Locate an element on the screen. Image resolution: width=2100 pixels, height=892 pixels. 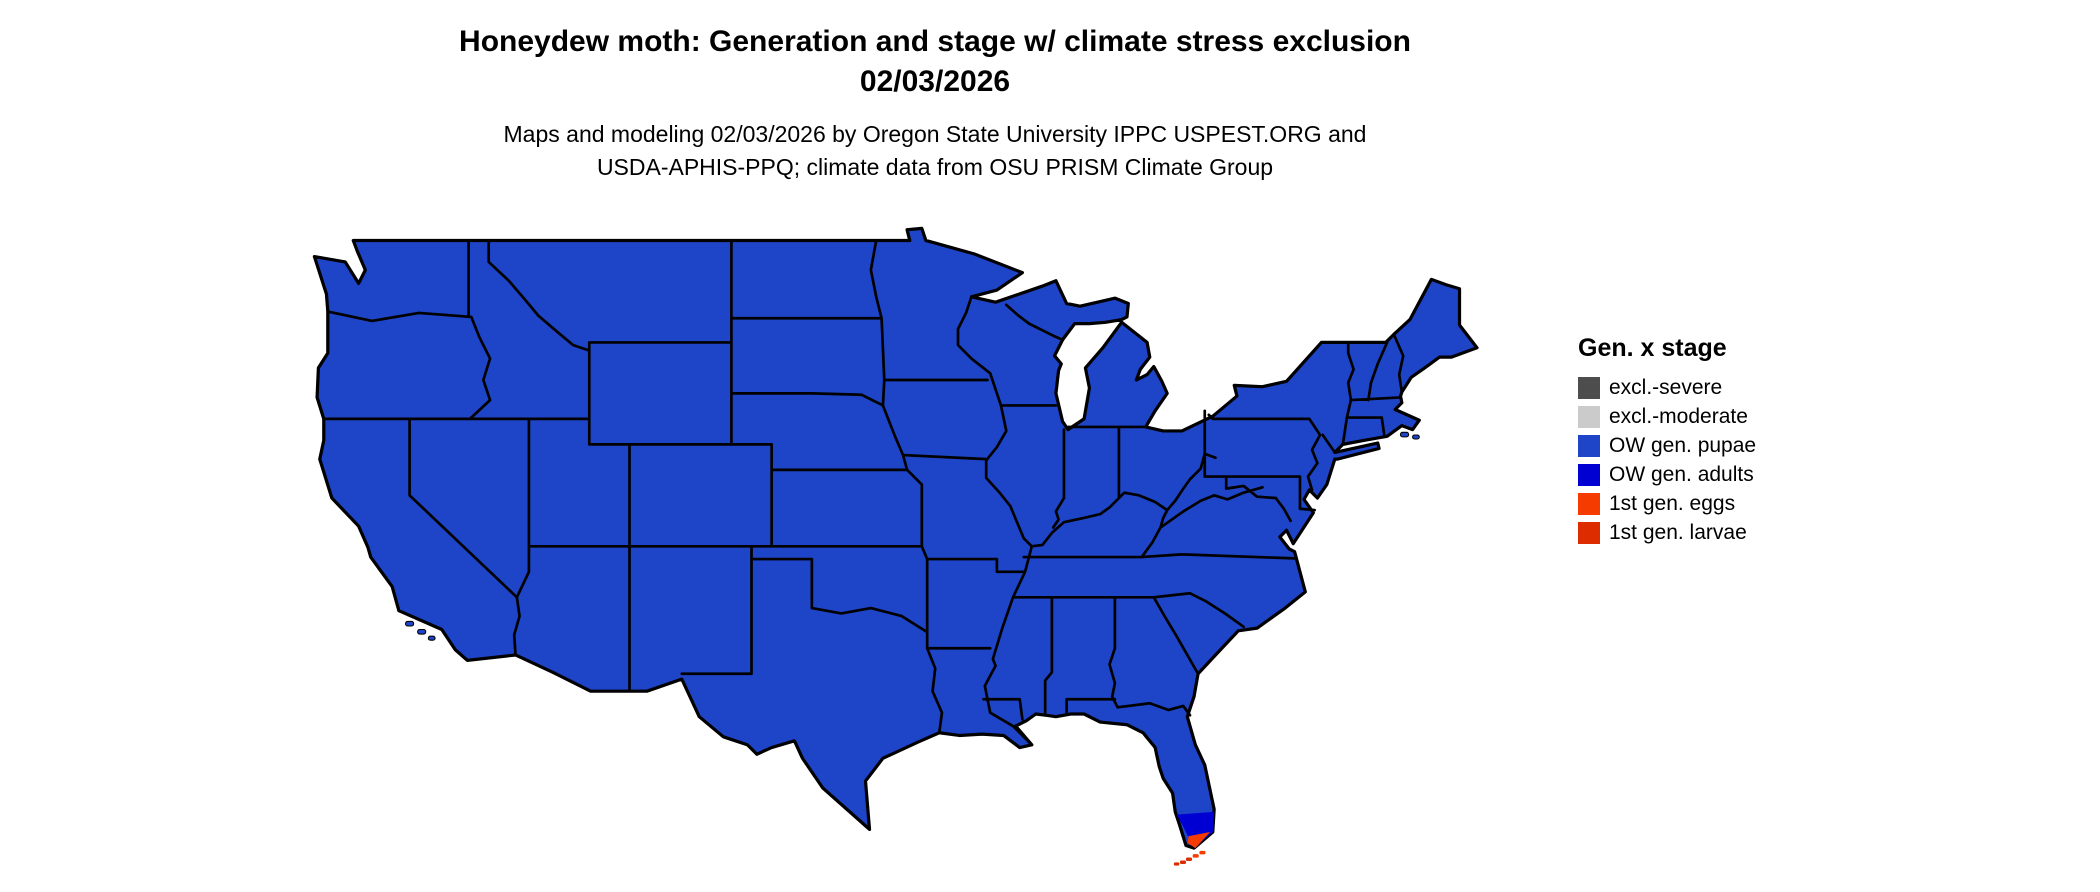
legend-item: excl.-severe is located at coordinates (1667, 387).